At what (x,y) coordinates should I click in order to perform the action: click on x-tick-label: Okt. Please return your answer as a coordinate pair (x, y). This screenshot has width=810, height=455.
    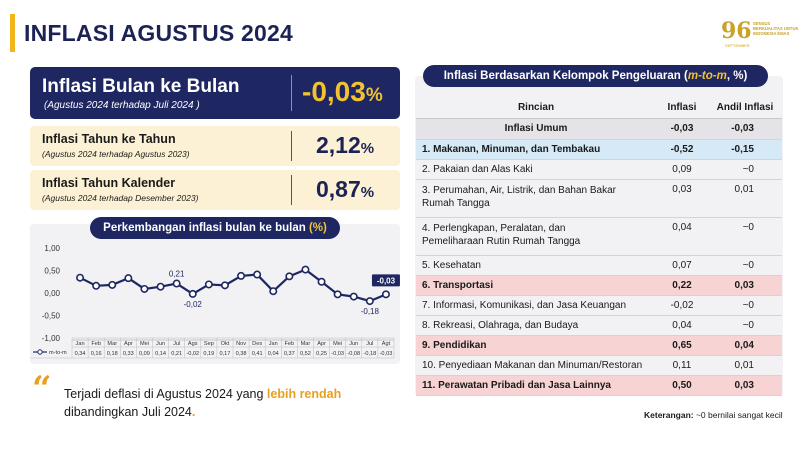
    Looking at the image, I should click on (225, 344).